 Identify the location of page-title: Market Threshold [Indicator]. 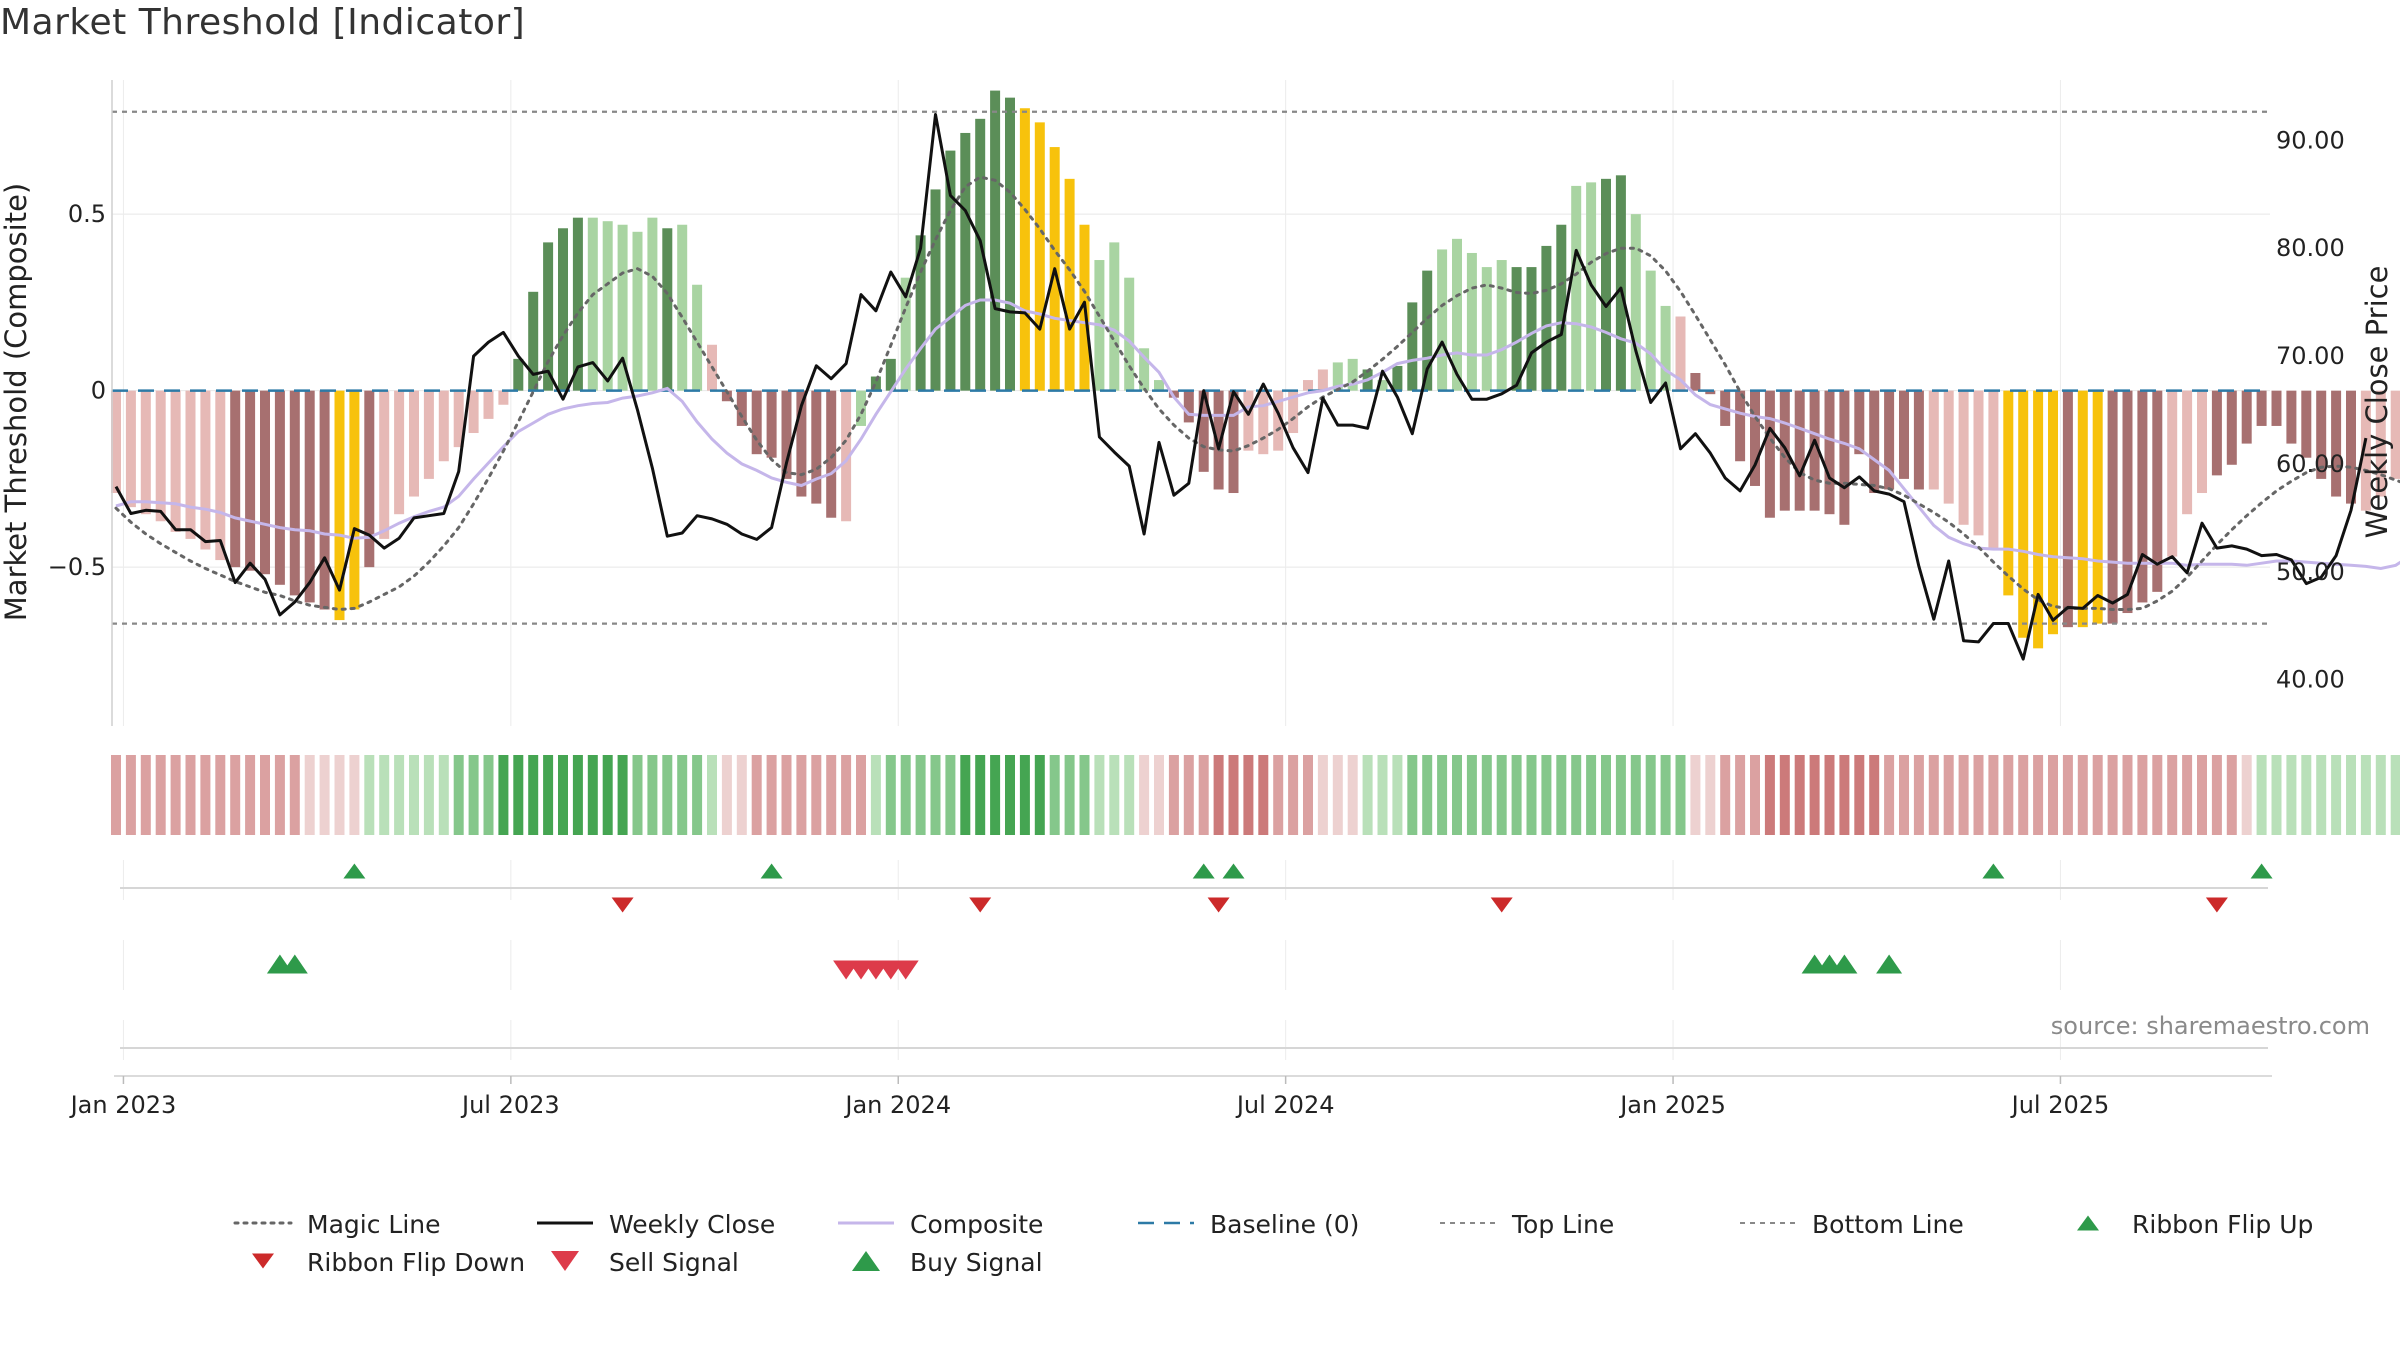
(263, 22).